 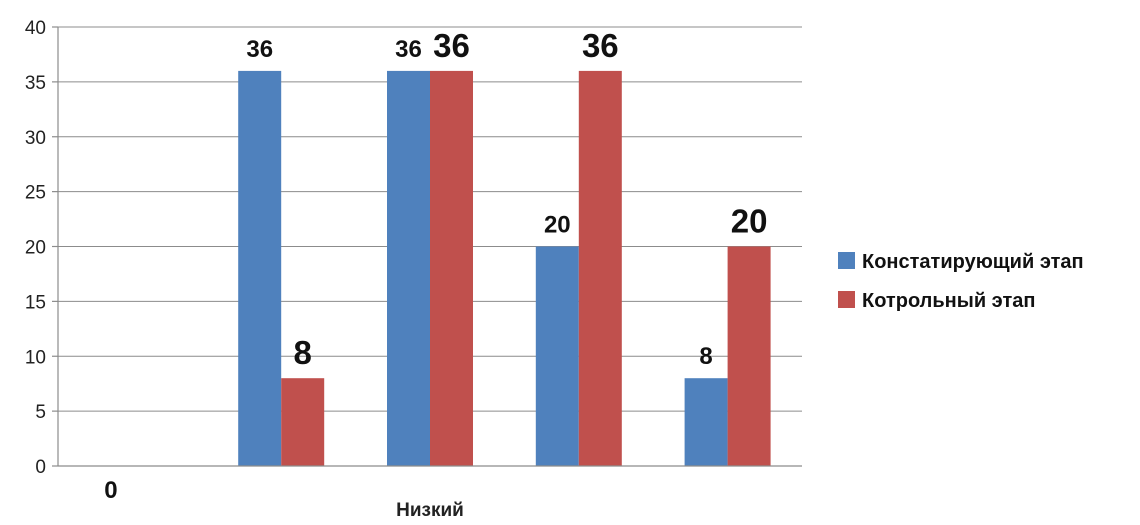 What do you see at coordinates (973, 262) in the screenshot?
I see `legend-label: Констатирующий этап` at bounding box center [973, 262].